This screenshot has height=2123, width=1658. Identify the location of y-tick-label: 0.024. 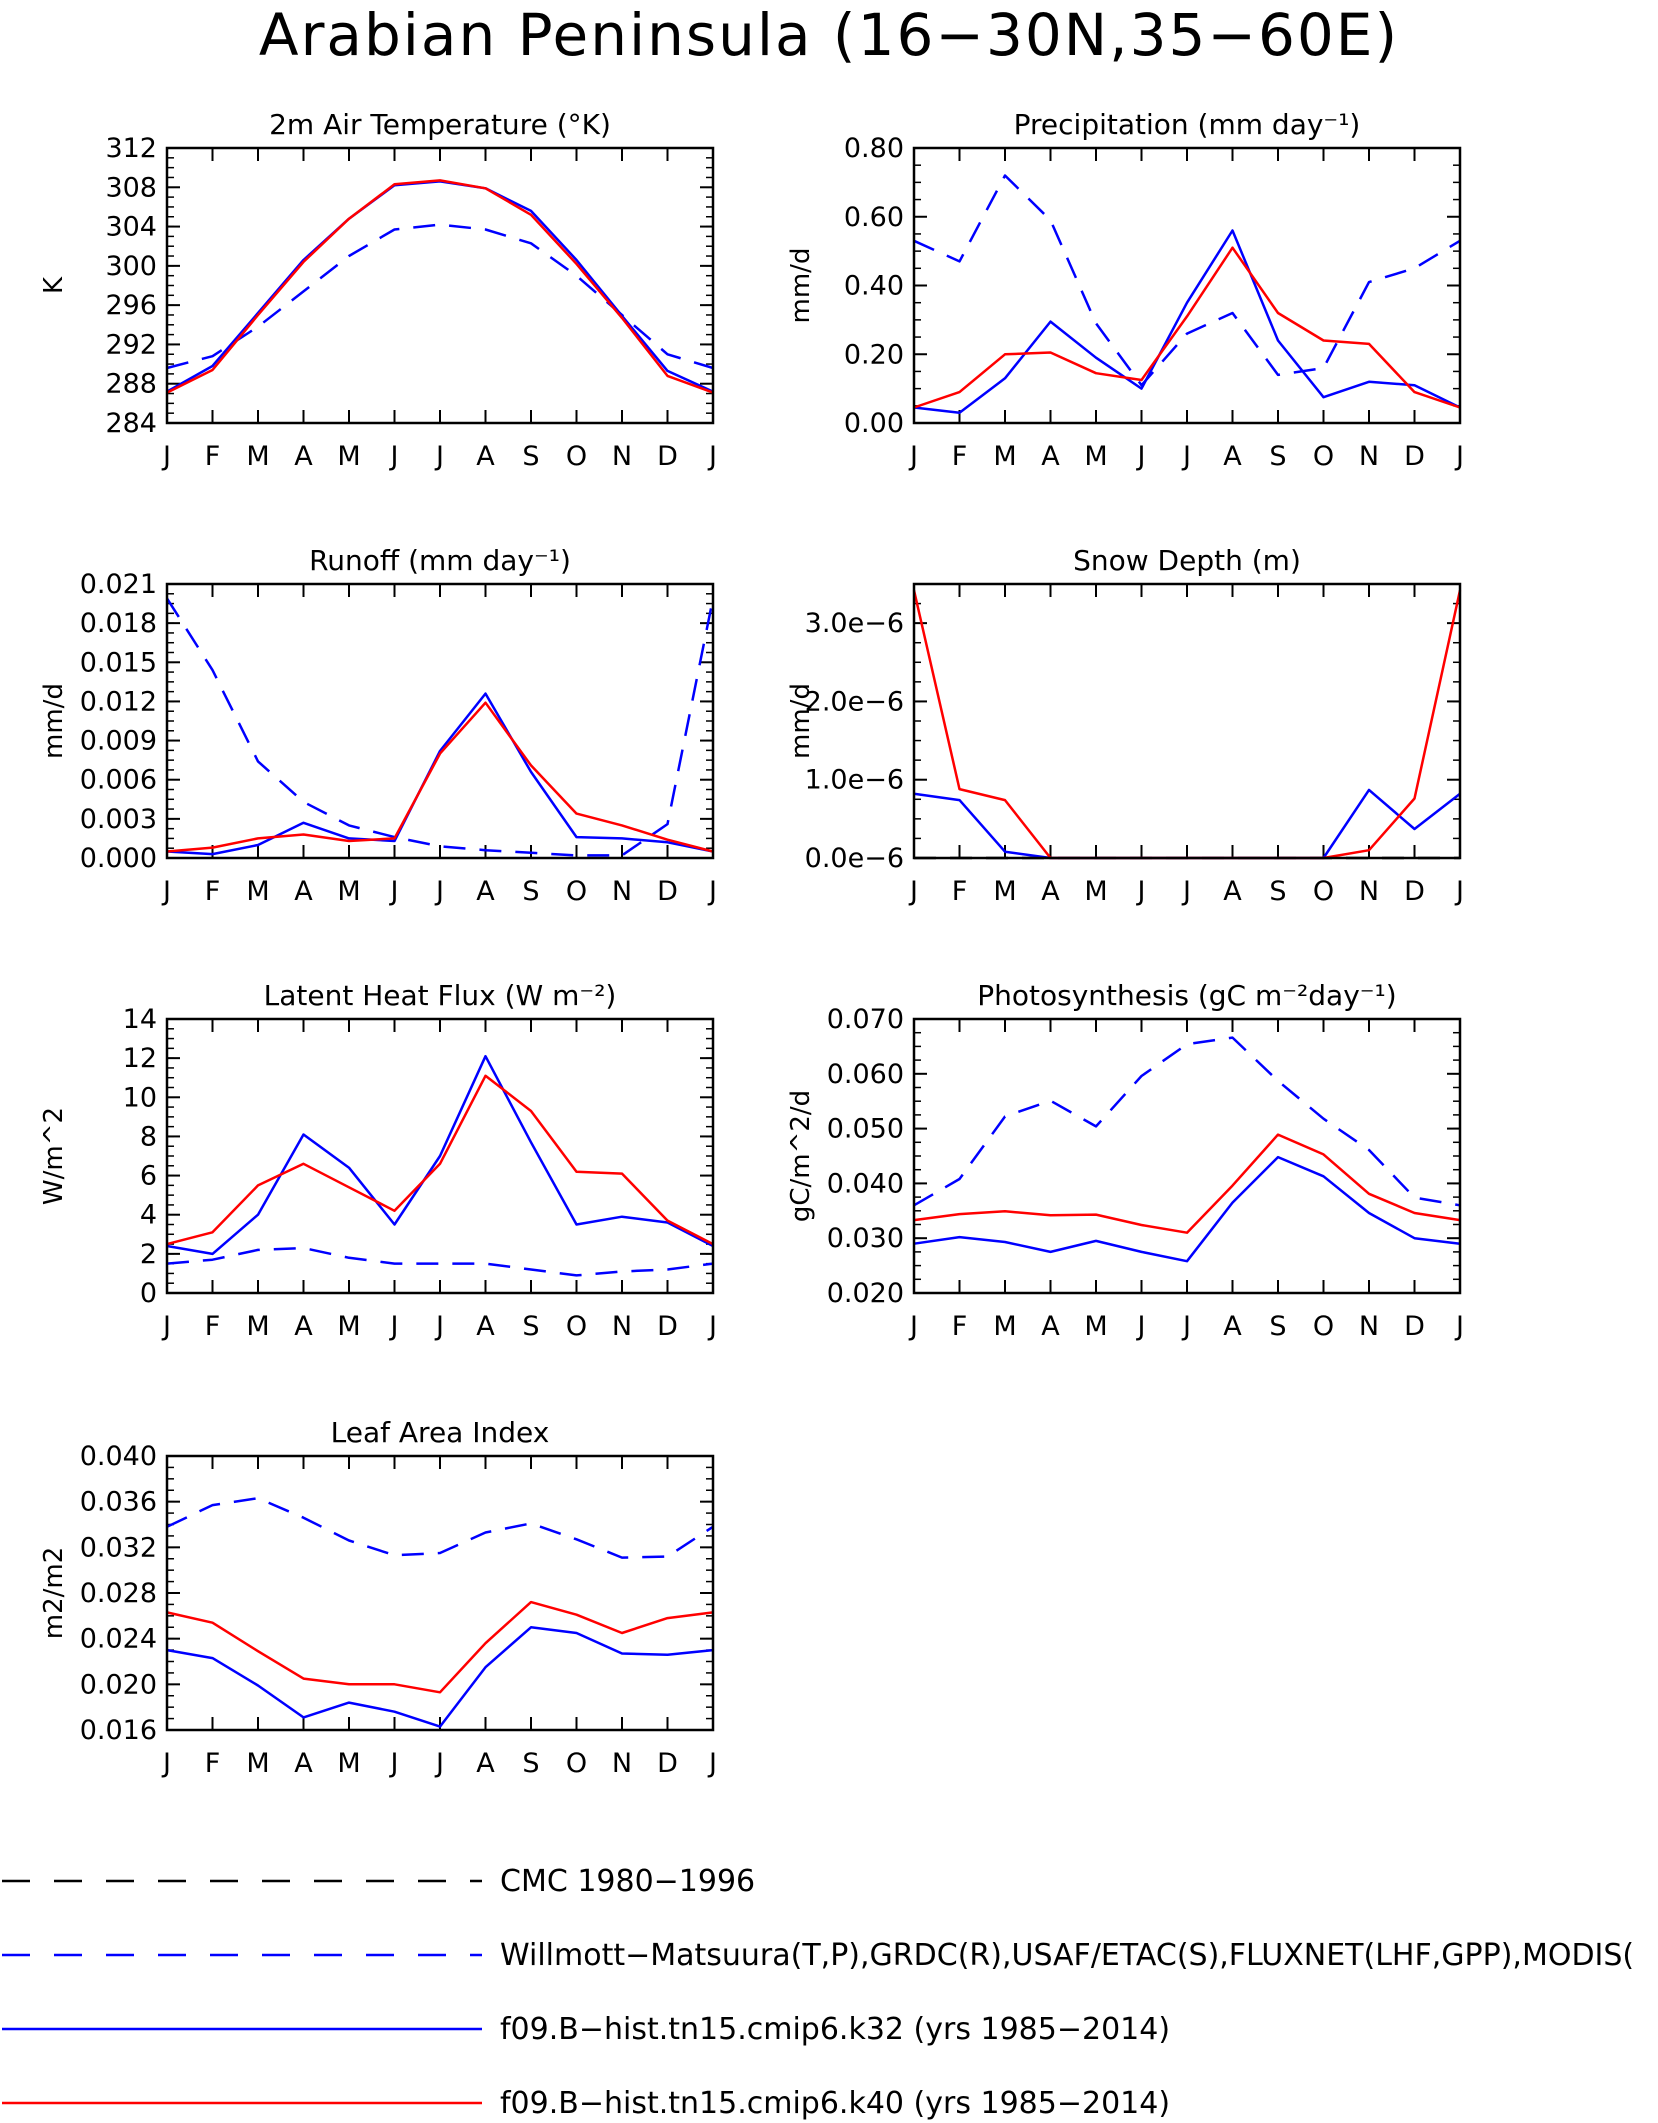
(118, 1639).